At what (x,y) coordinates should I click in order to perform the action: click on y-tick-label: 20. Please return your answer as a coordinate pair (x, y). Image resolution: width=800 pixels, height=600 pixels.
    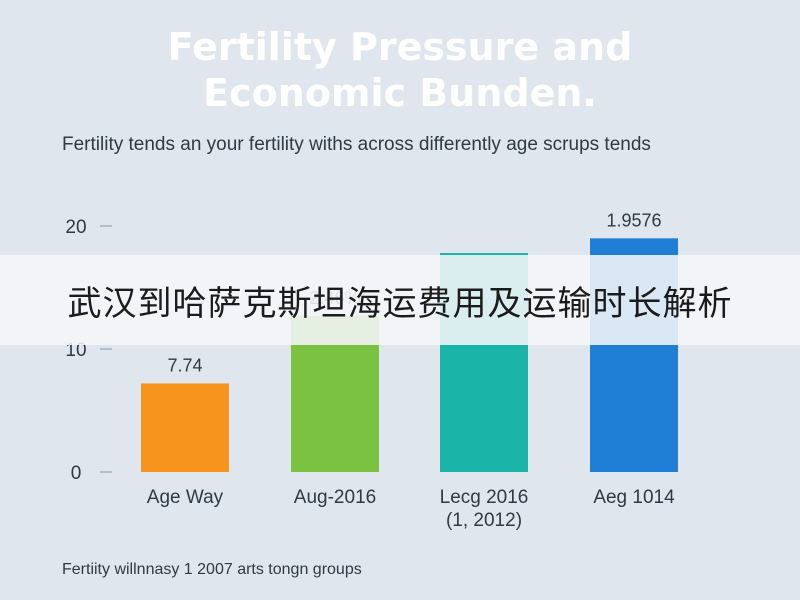
    Looking at the image, I should click on (75, 227).